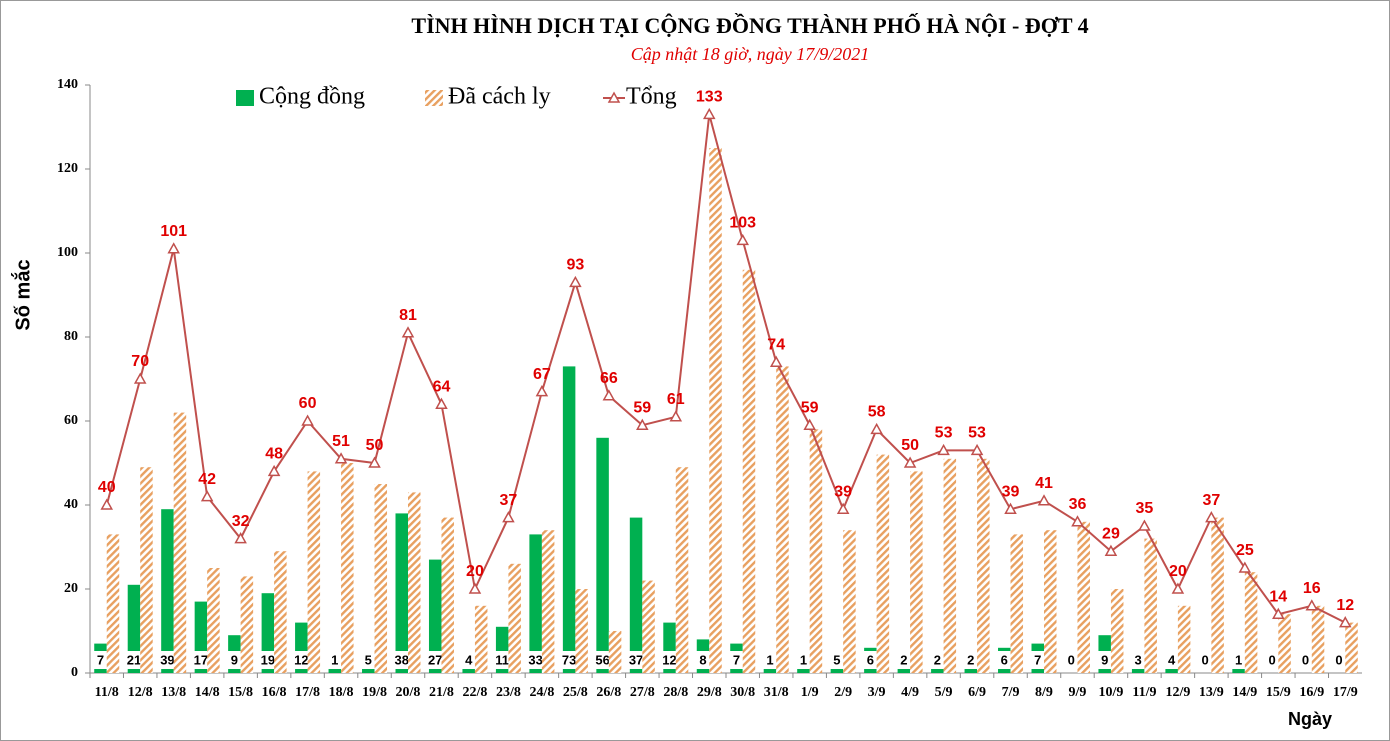  Describe the element at coordinates (442, 386) in the screenshot. I see `value-label: 64` at that location.